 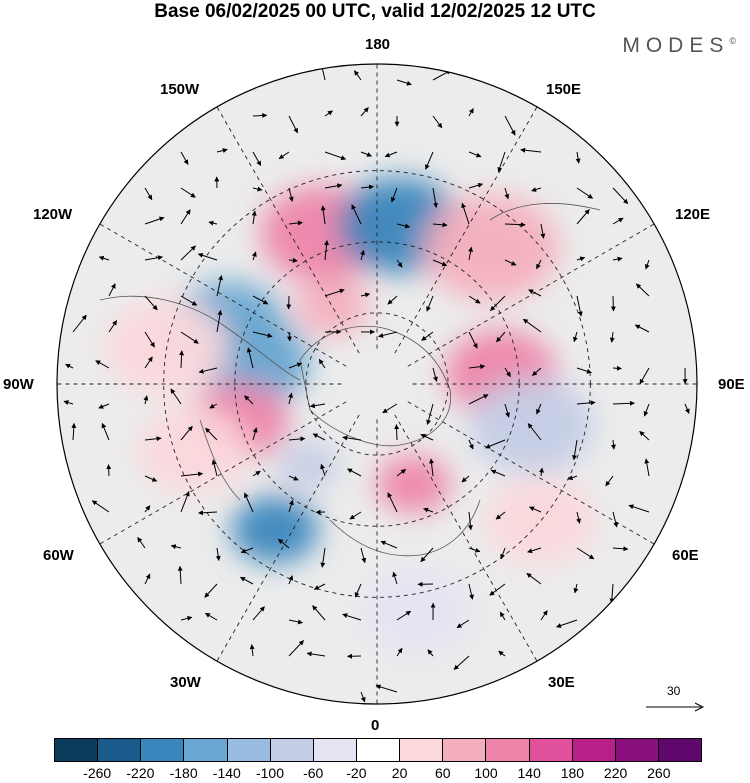 I want to click on lon-label-180: 180, so click(x=378, y=44).